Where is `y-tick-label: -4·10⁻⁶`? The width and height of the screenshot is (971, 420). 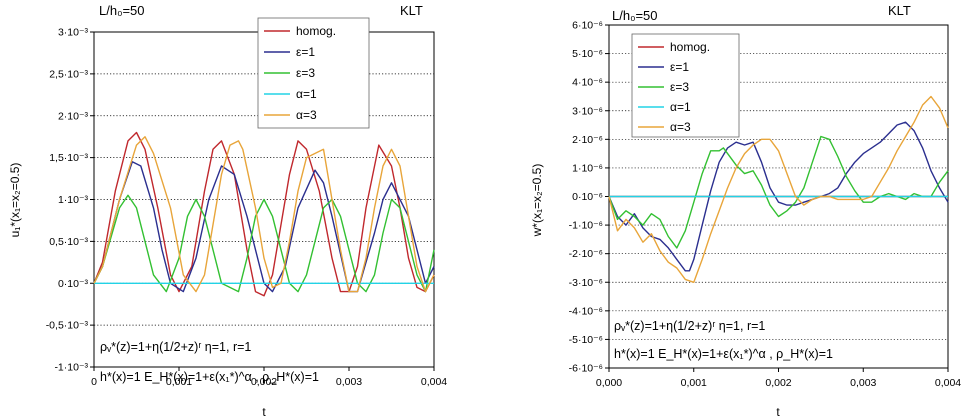
y-tick-label: -4·10⁻⁶ is located at coordinates (586, 311).